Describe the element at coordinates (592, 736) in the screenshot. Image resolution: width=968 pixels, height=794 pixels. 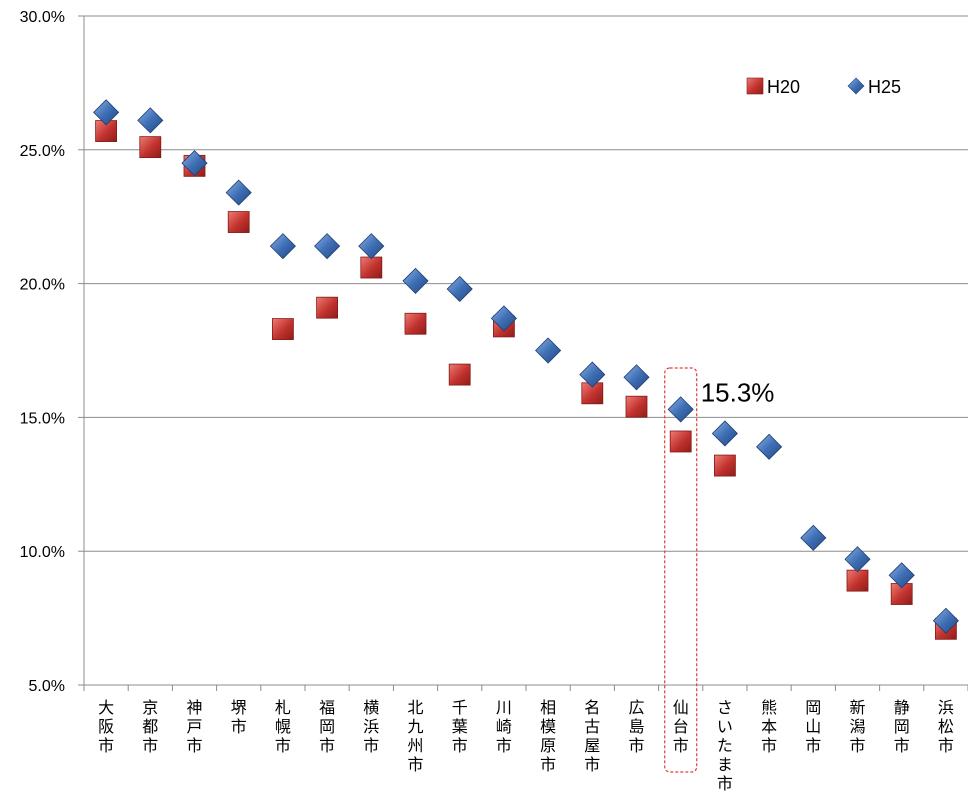
I see `x-category-label: 名古屋市` at that location.